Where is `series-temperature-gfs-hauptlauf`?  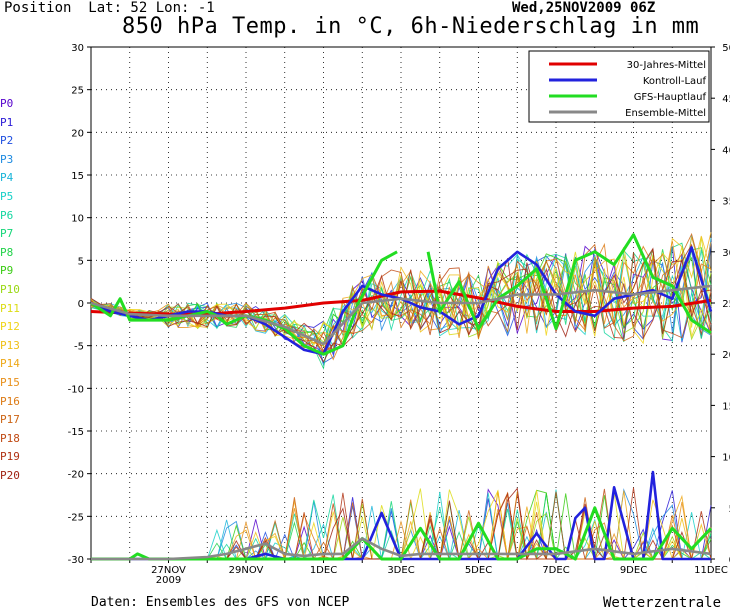 series-temperature-gfs-hauptlauf is located at coordinates (244, 303).